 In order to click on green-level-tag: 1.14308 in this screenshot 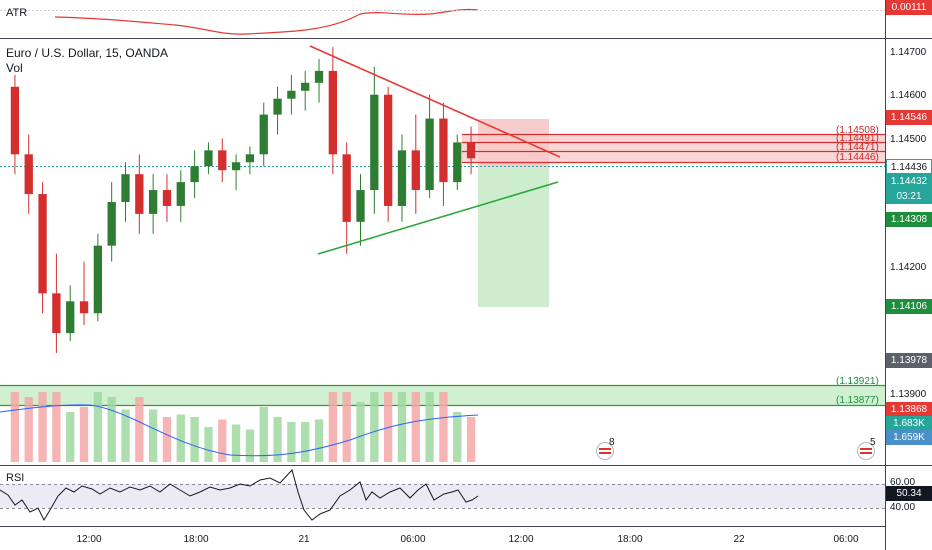, I will do `click(909, 219)`.